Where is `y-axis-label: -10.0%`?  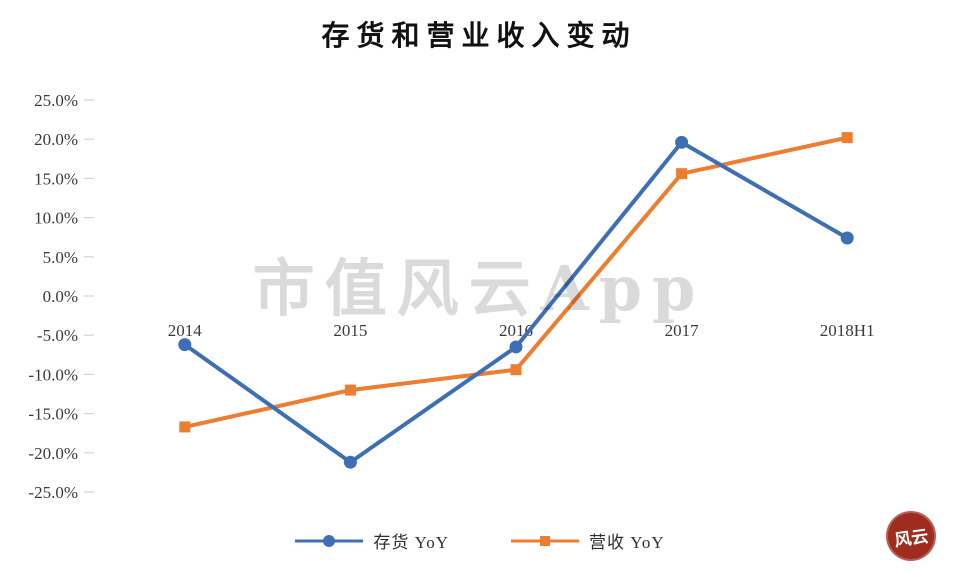 y-axis-label: -10.0% is located at coordinates (53, 374).